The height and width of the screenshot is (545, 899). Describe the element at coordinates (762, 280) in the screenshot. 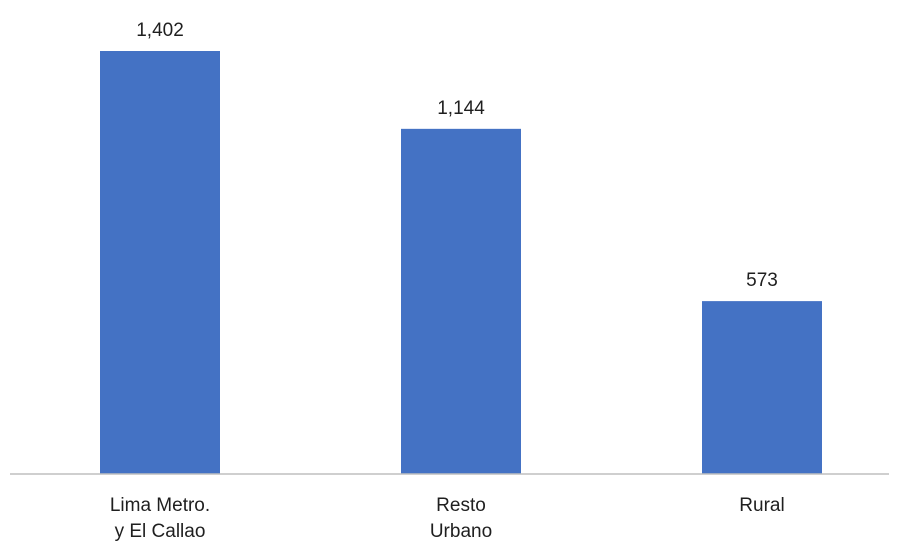

I see `value-label-3: 573` at that location.